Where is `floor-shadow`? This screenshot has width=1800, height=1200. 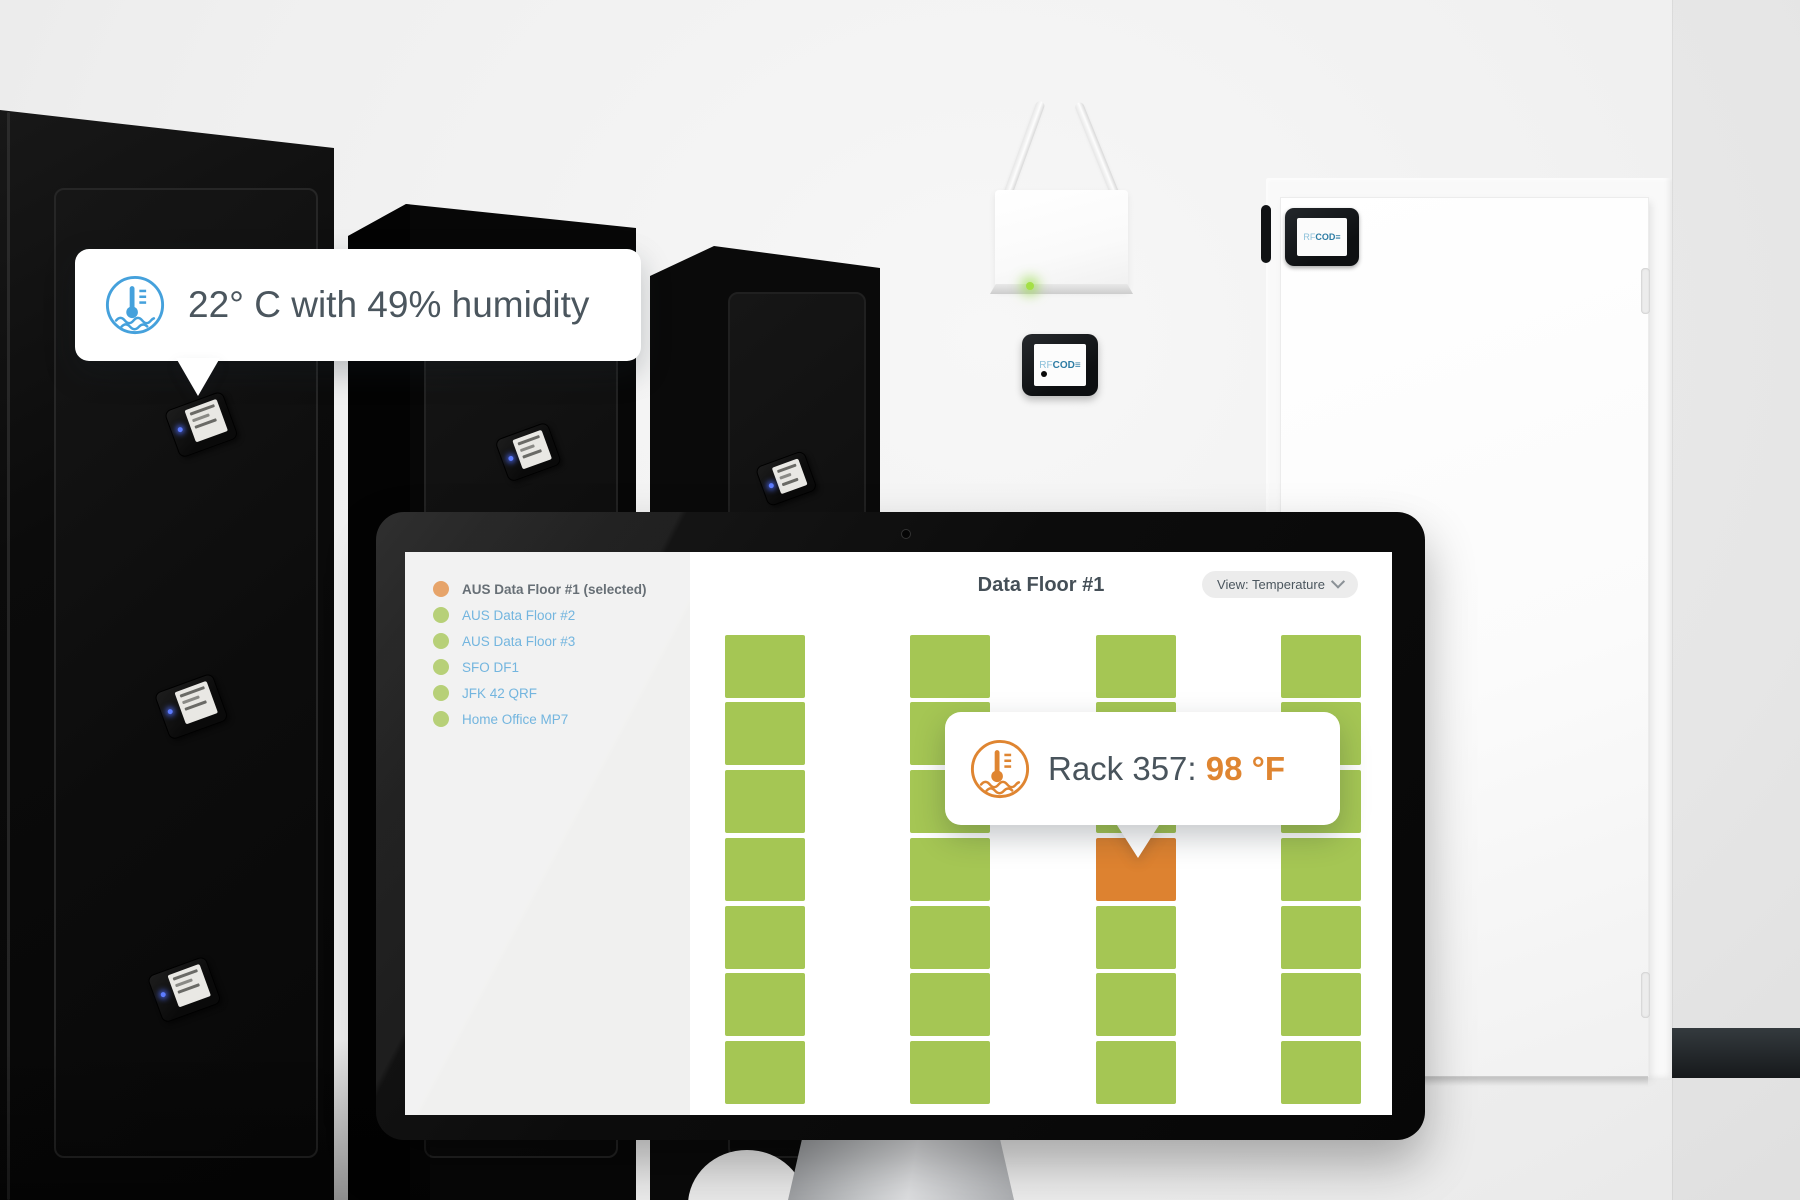
floor-shadow is located at coordinates (215, 1120).